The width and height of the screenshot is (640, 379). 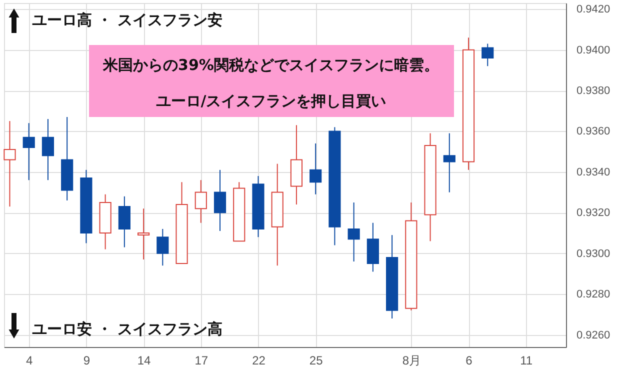 What do you see at coordinates (593, 132) in the screenshot?
I see `y-tick-label: 0.9360` at bounding box center [593, 132].